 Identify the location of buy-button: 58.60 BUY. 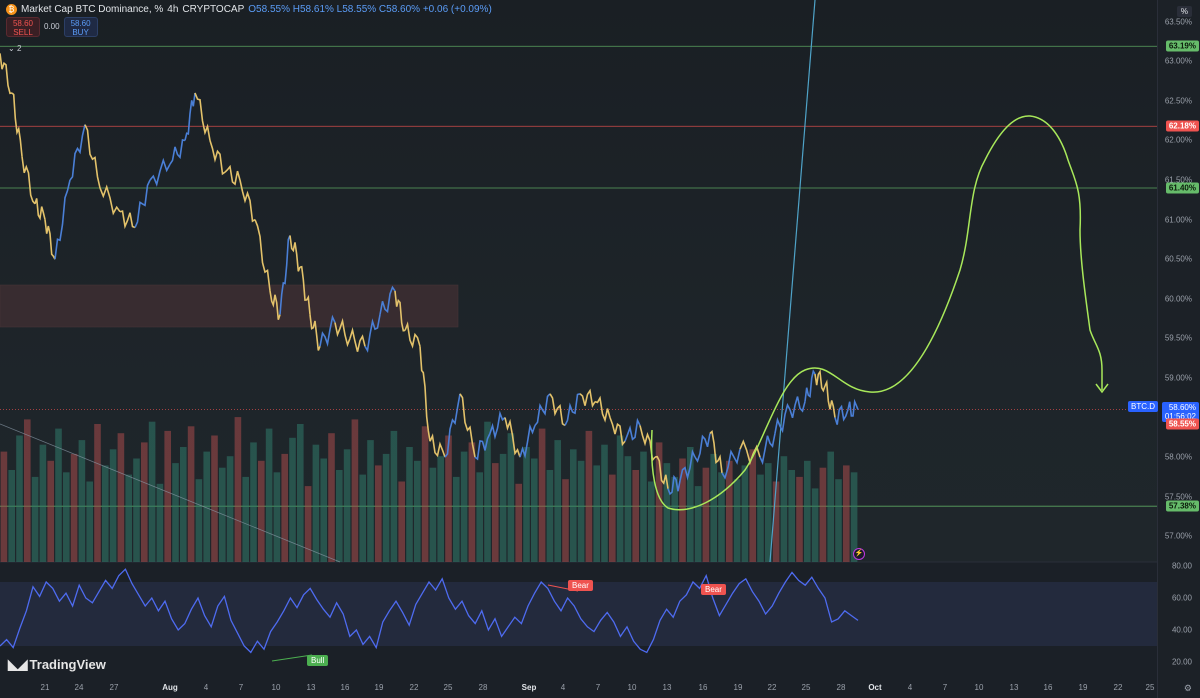
(80, 27).